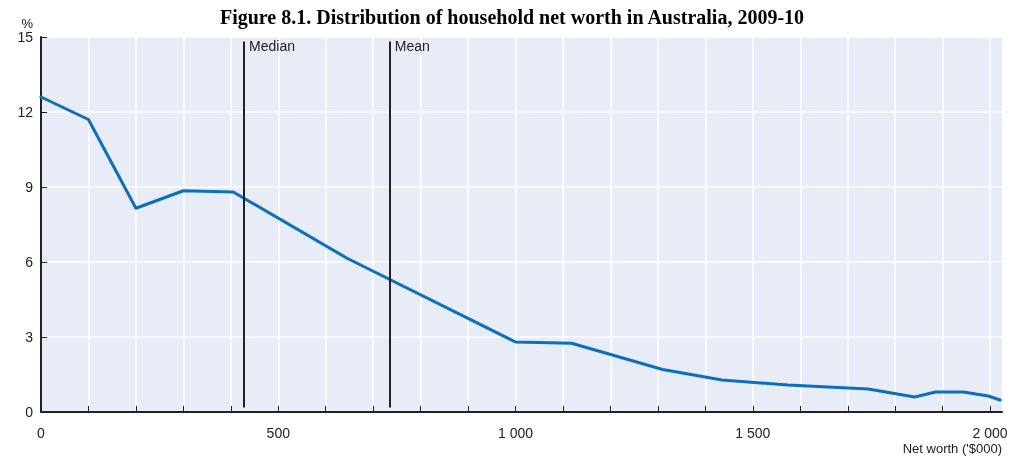  What do you see at coordinates (27, 24) in the screenshot?
I see `y-axis-title: %` at bounding box center [27, 24].